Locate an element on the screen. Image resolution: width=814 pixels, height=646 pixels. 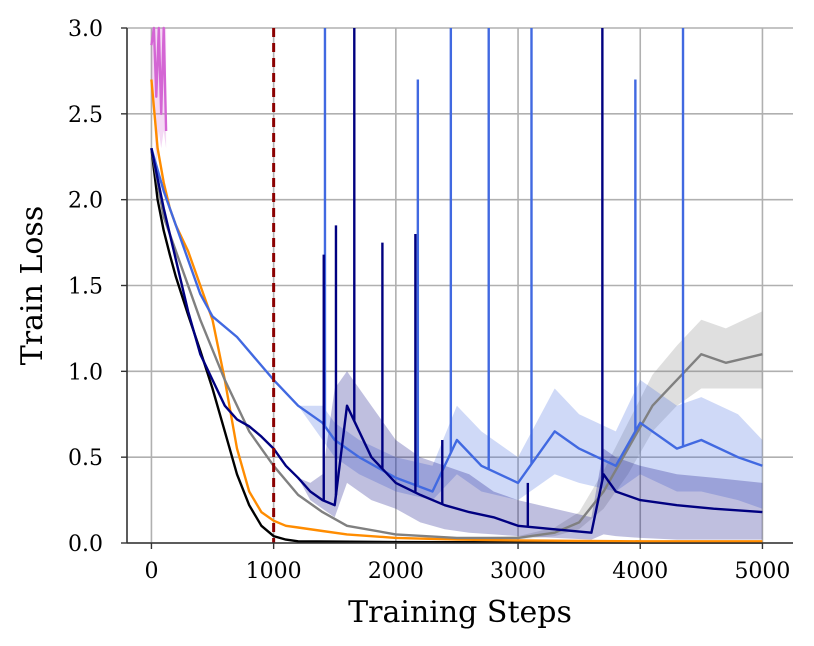
x-axis-label: Training Steps is located at coordinates (460, 612).